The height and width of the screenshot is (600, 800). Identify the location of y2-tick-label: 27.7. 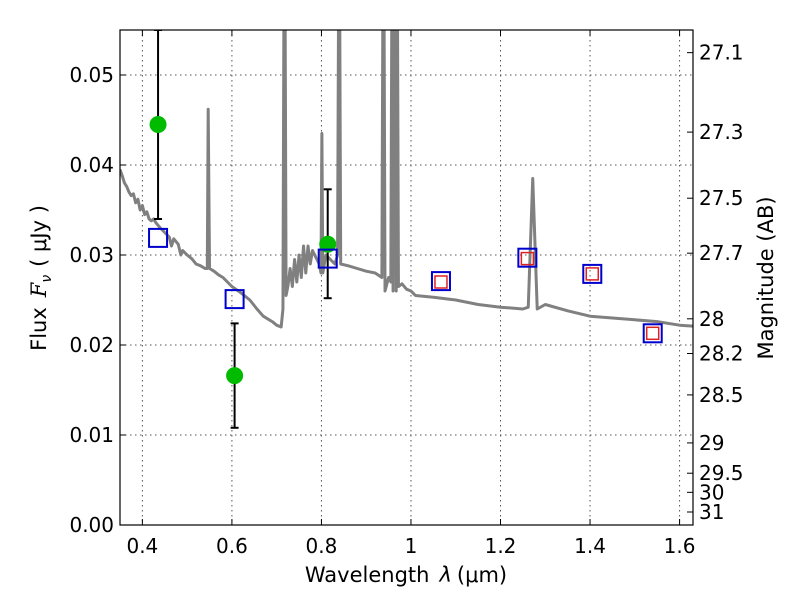
(721, 253).